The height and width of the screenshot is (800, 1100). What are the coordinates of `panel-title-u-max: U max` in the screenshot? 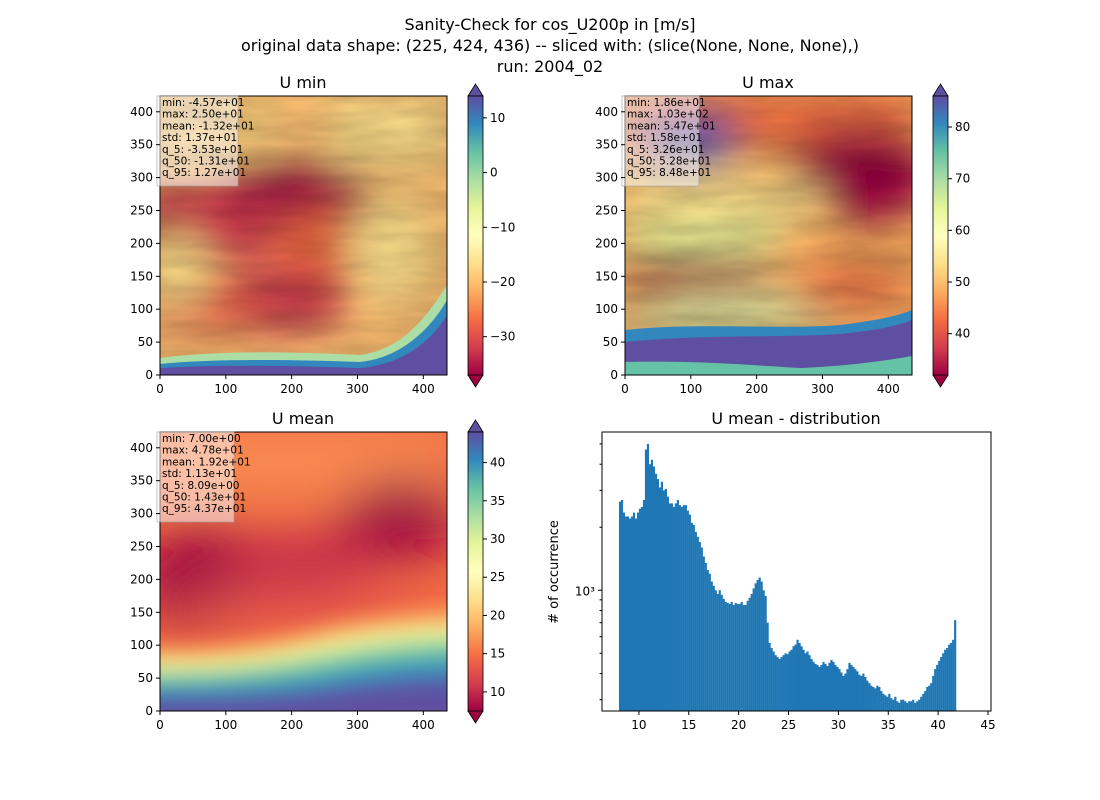 It's located at (768, 82).